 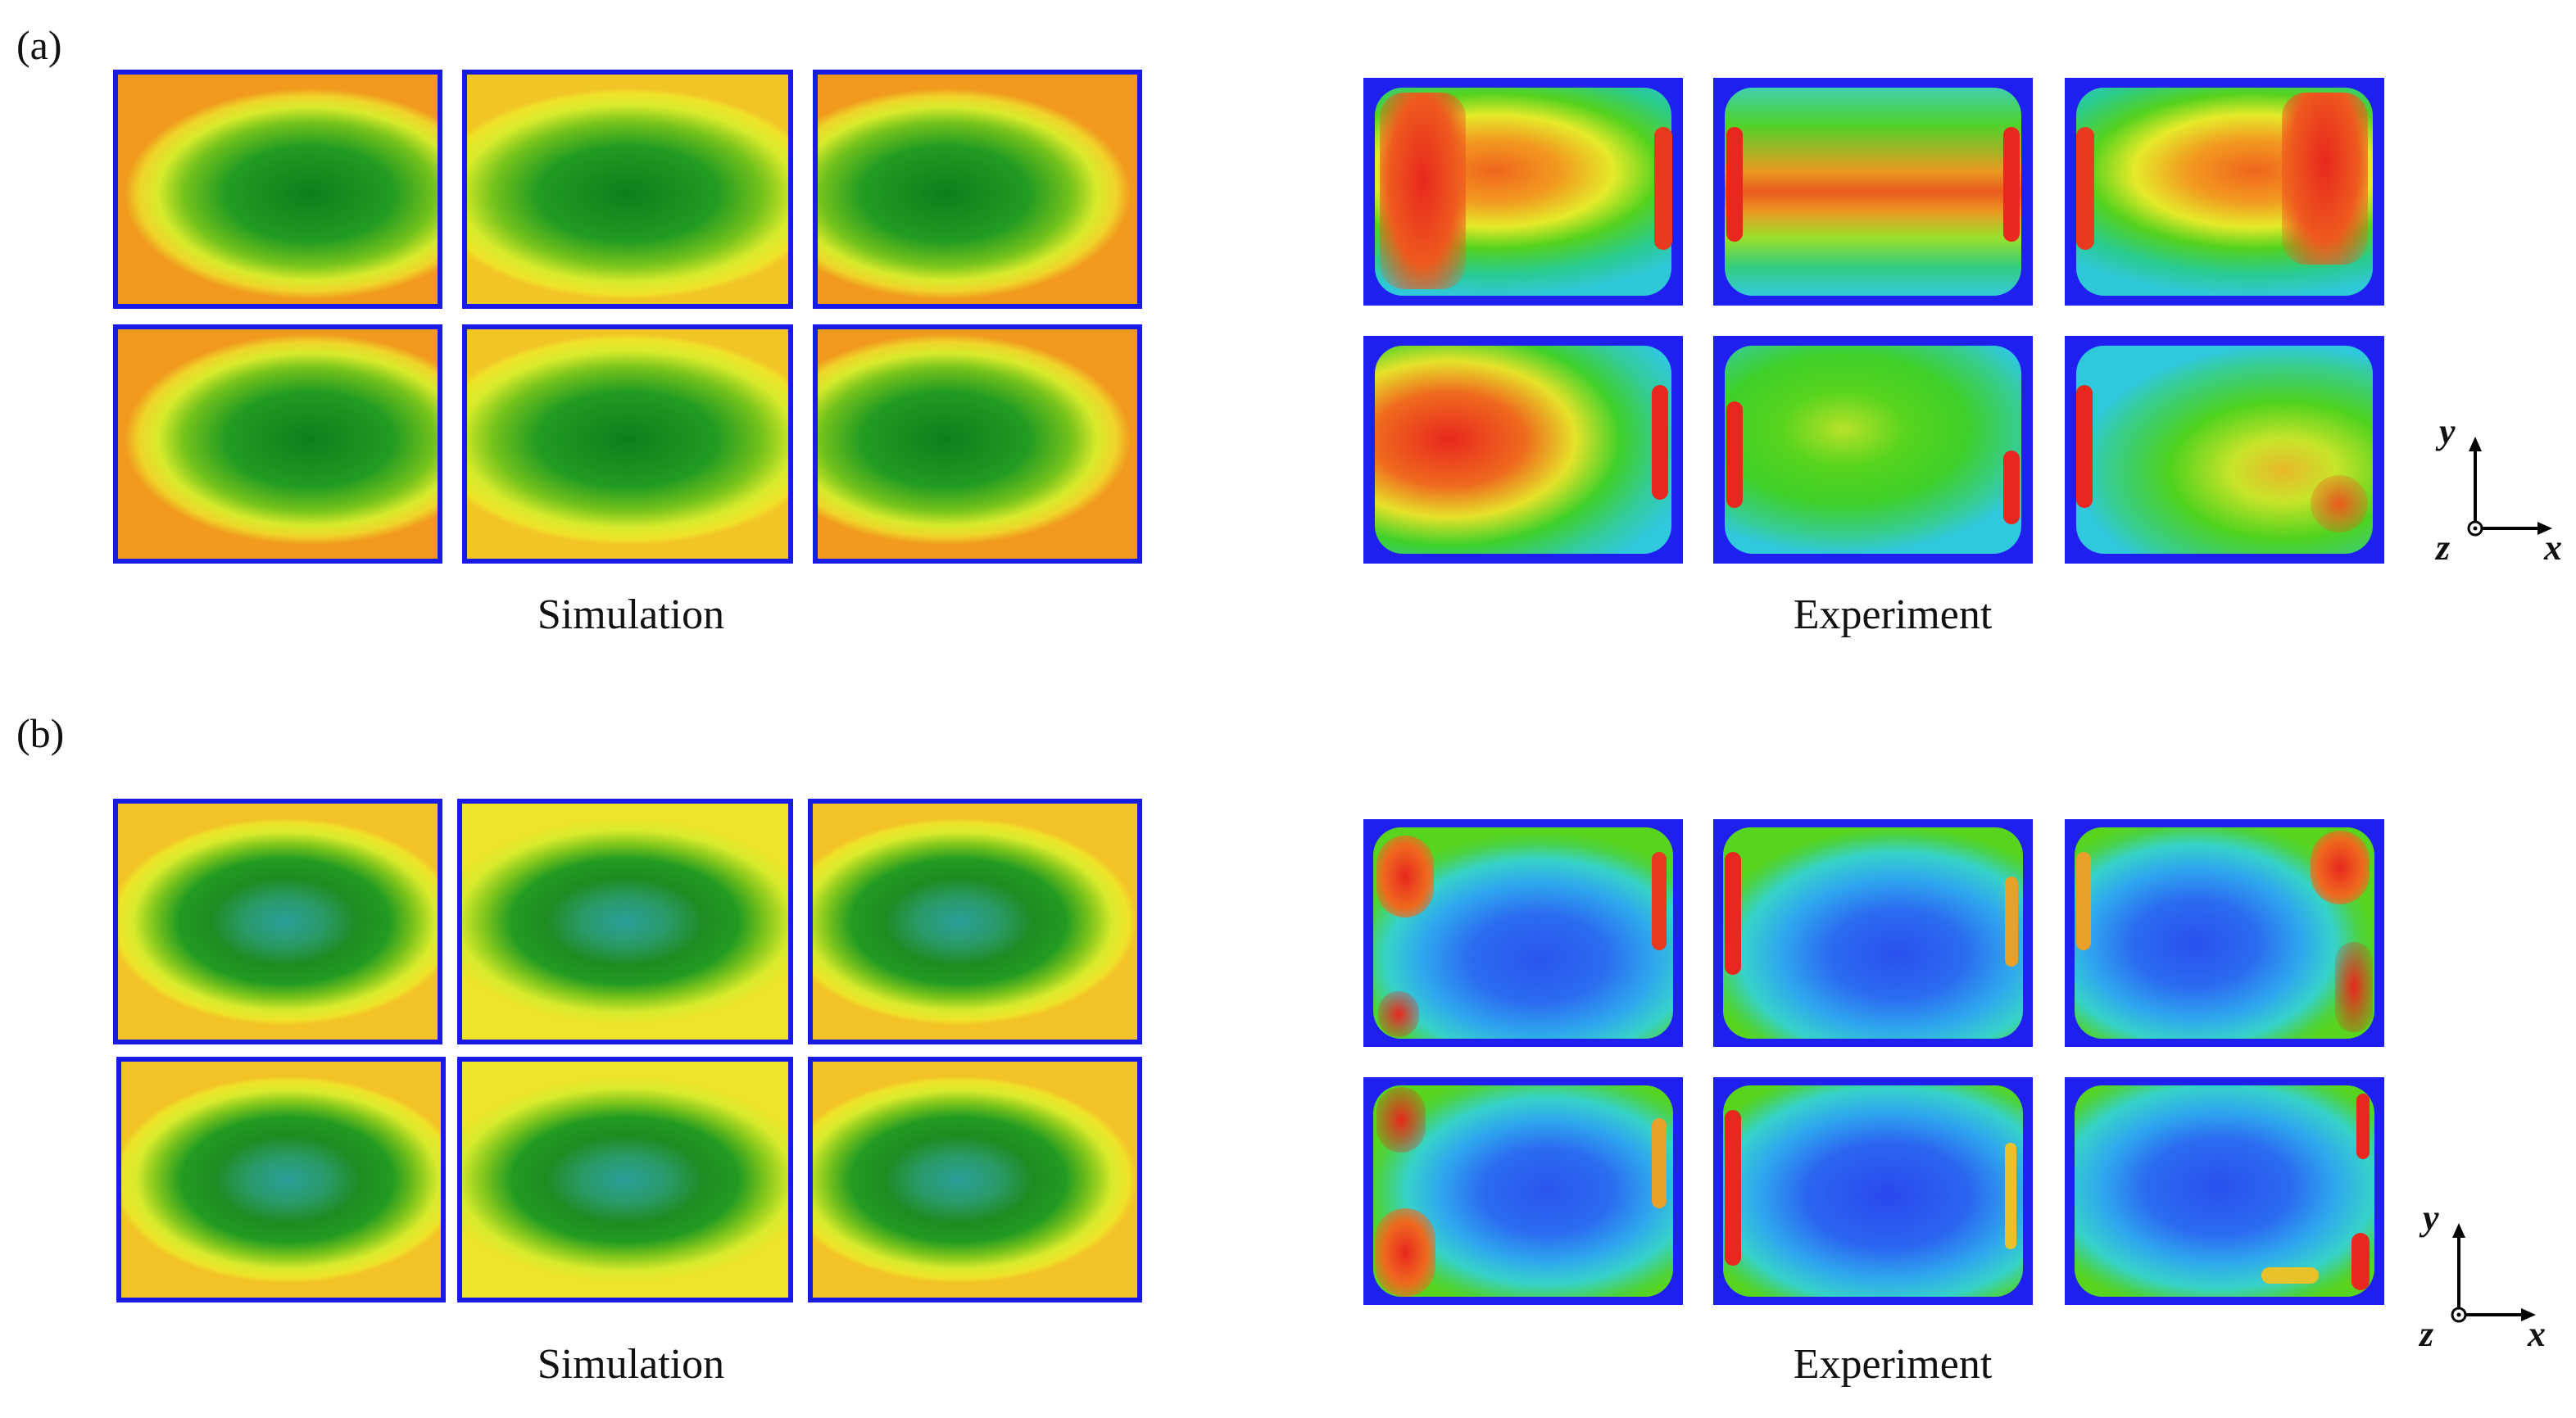 I want to click on panel-a-label: (a), so click(x=39, y=45).